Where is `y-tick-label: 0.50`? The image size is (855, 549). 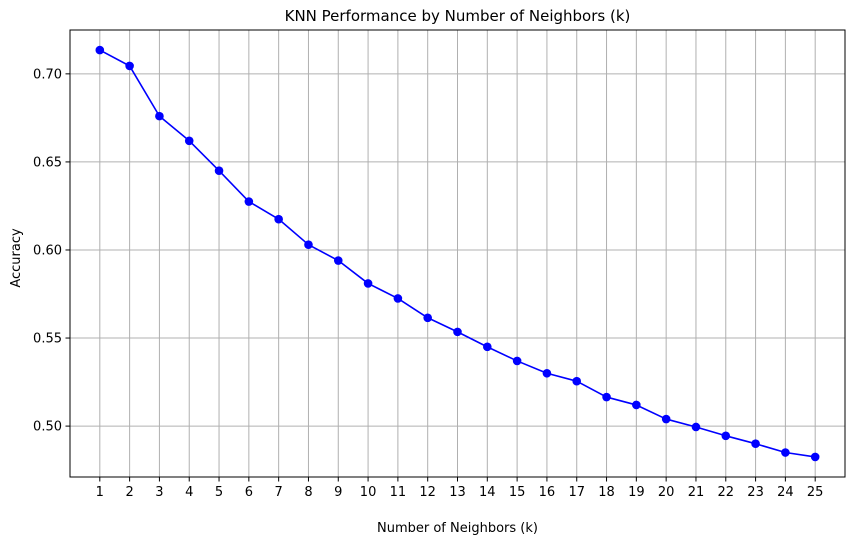 y-tick-label: 0.50 is located at coordinates (47, 427).